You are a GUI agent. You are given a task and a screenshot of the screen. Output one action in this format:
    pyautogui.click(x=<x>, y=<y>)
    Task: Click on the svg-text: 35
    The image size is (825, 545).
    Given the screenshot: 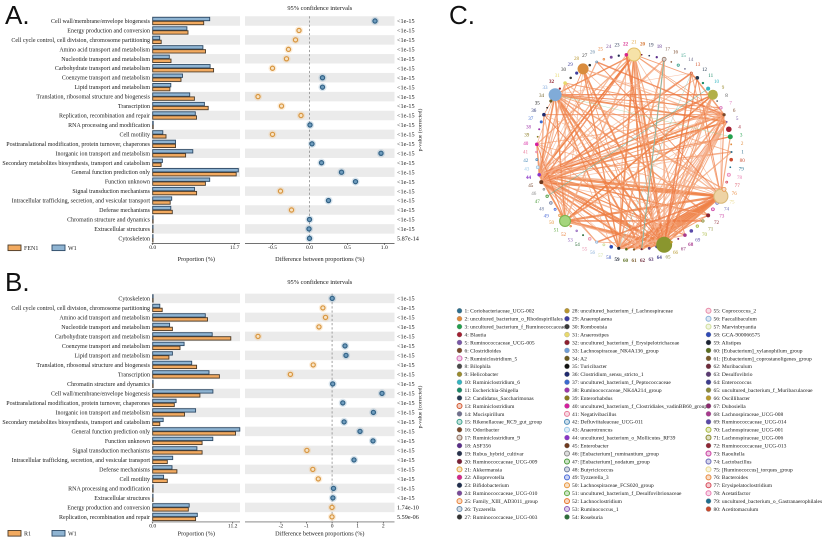 What is the action you would take?
    pyautogui.click(x=538, y=103)
    